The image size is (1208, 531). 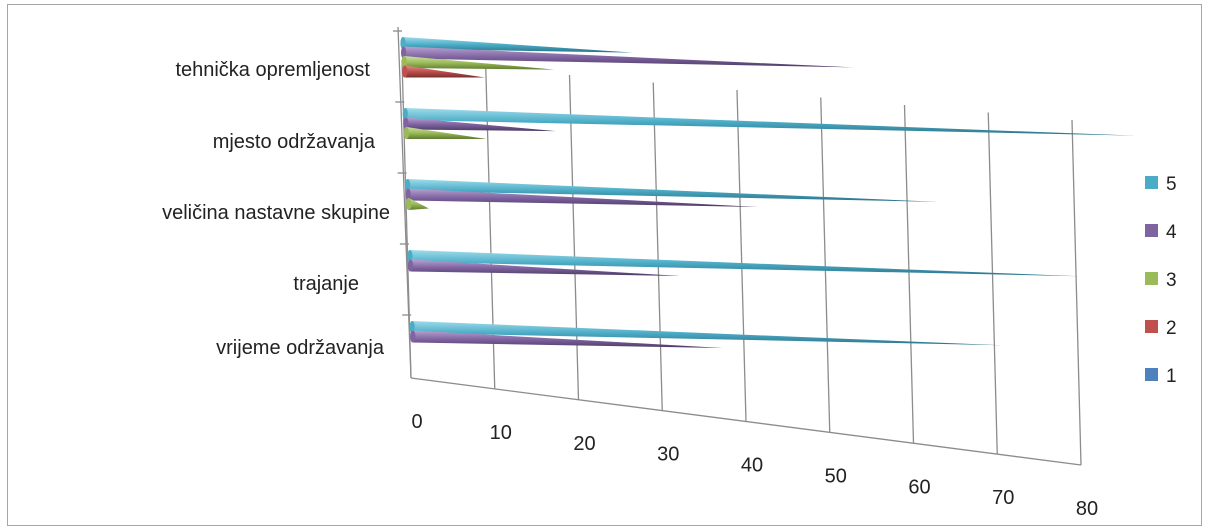 What do you see at coordinates (300, 348) in the screenshot?
I see `category-label: vrijeme održavanja` at bounding box center [300, 348].